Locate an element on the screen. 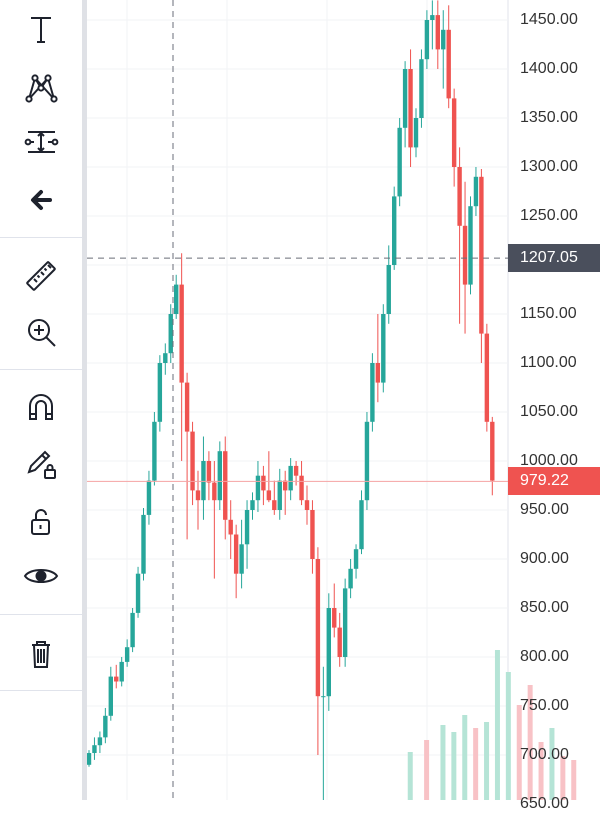  price-tick-label: 1300.00 is located at coordinates (549, 166).